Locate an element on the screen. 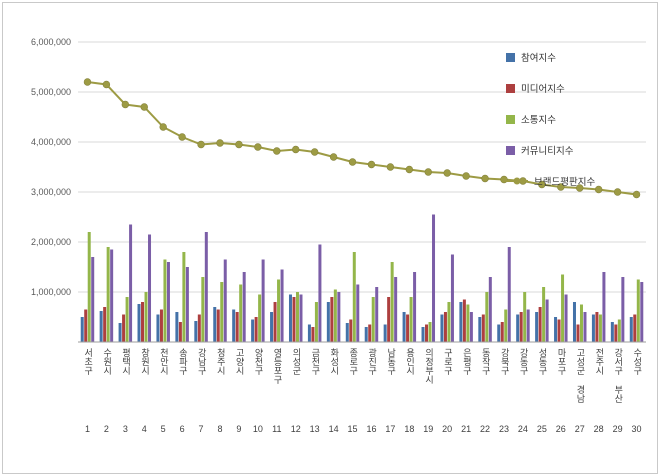 This screenshot has width=660, height=476. x-axis-rank: 17 is located at coordinates (390, 429).